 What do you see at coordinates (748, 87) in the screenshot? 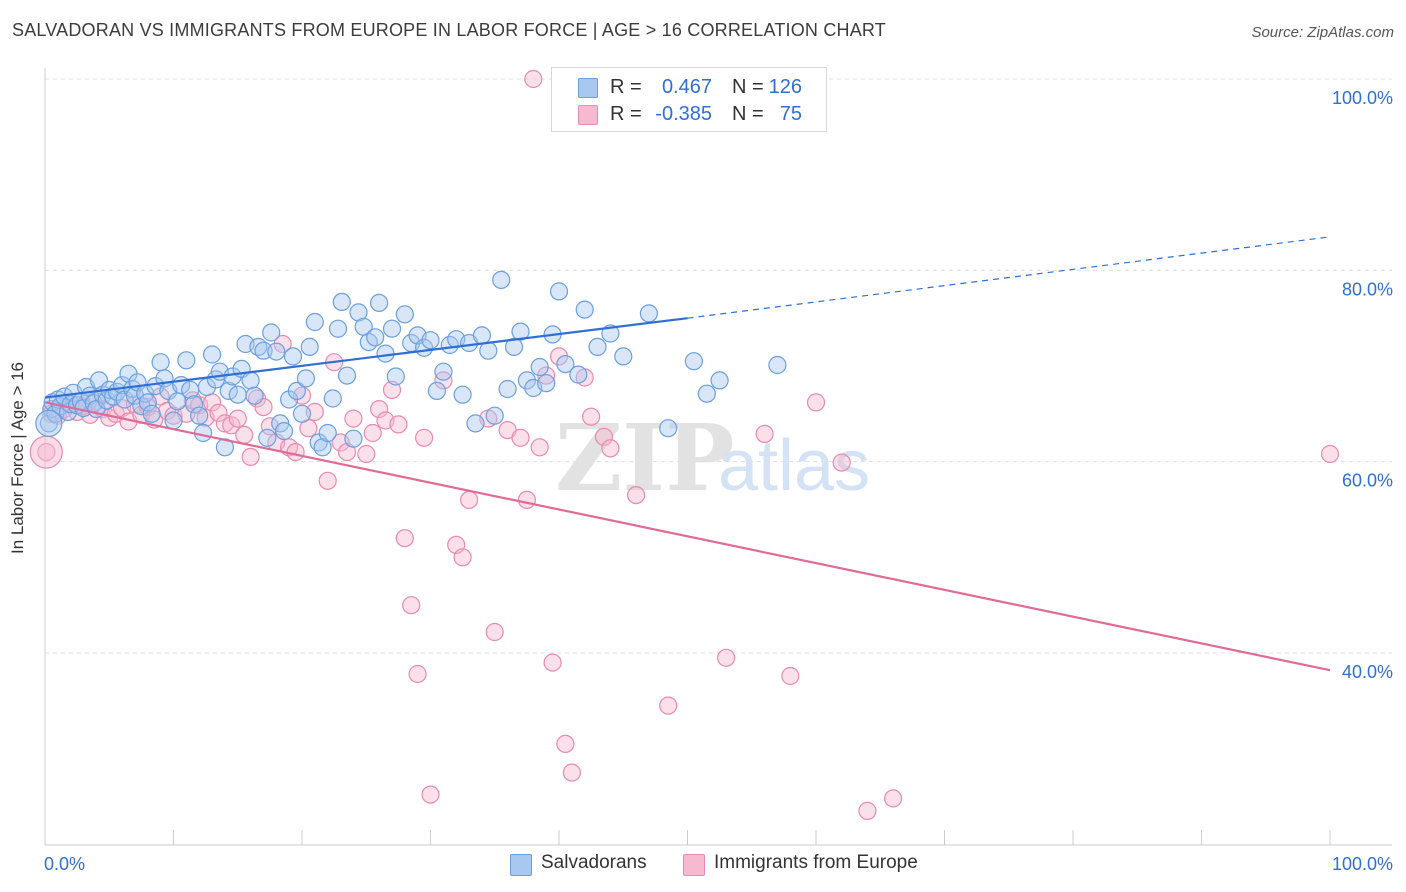
I see `legend-n-label: N =` at bounding box center [748, 87].